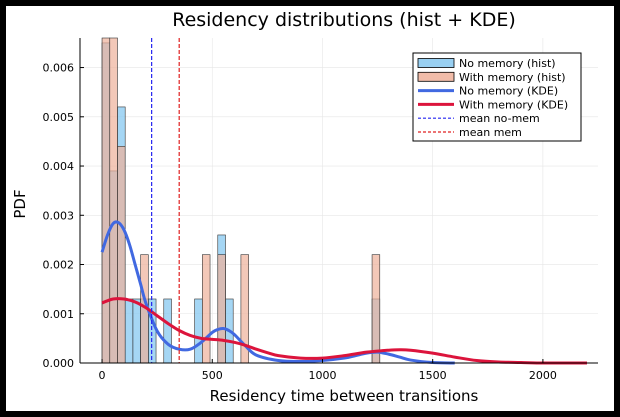 The width and height of the screenshot is (620, 417). What do you see at coordinates (499, 118) in the screenshot?
I see `legend-label: mean no-mem` at bounding box center [499, 118].